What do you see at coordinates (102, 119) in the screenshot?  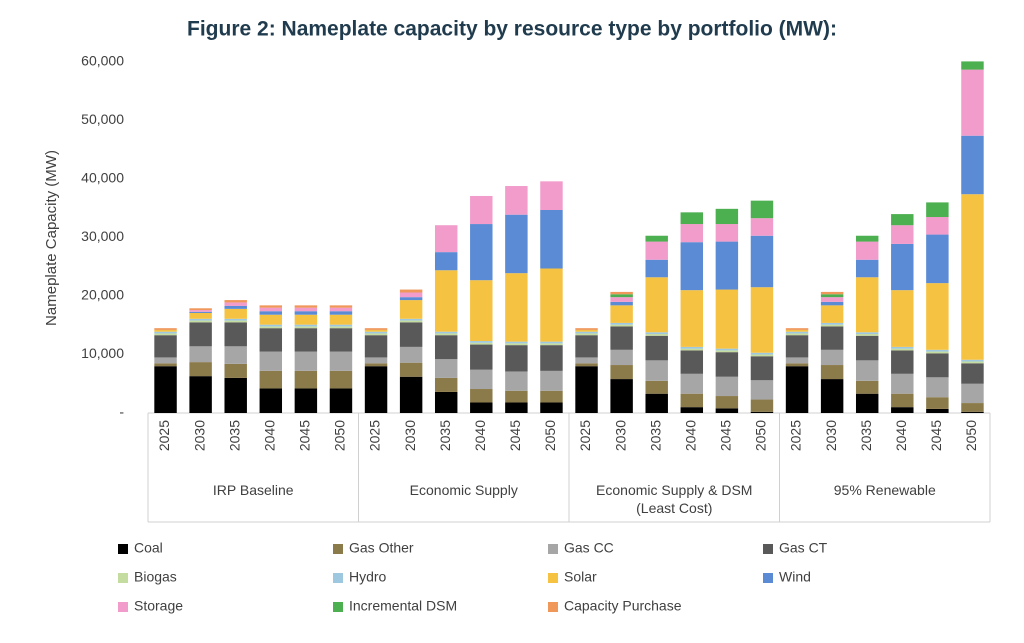 I see `y-tick-label: 50,000` at bounding box center [102, 119].